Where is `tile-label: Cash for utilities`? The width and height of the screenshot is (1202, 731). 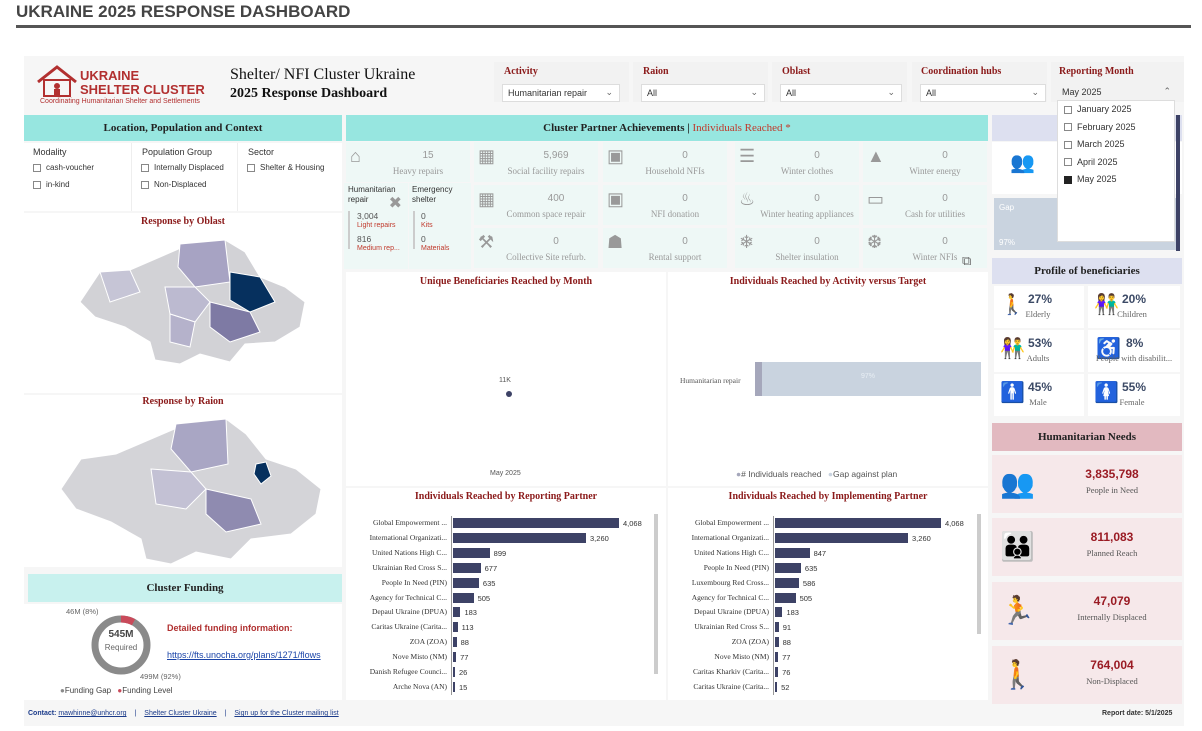
tile-label: Cash for utilities is located at coordinates (935, 214).